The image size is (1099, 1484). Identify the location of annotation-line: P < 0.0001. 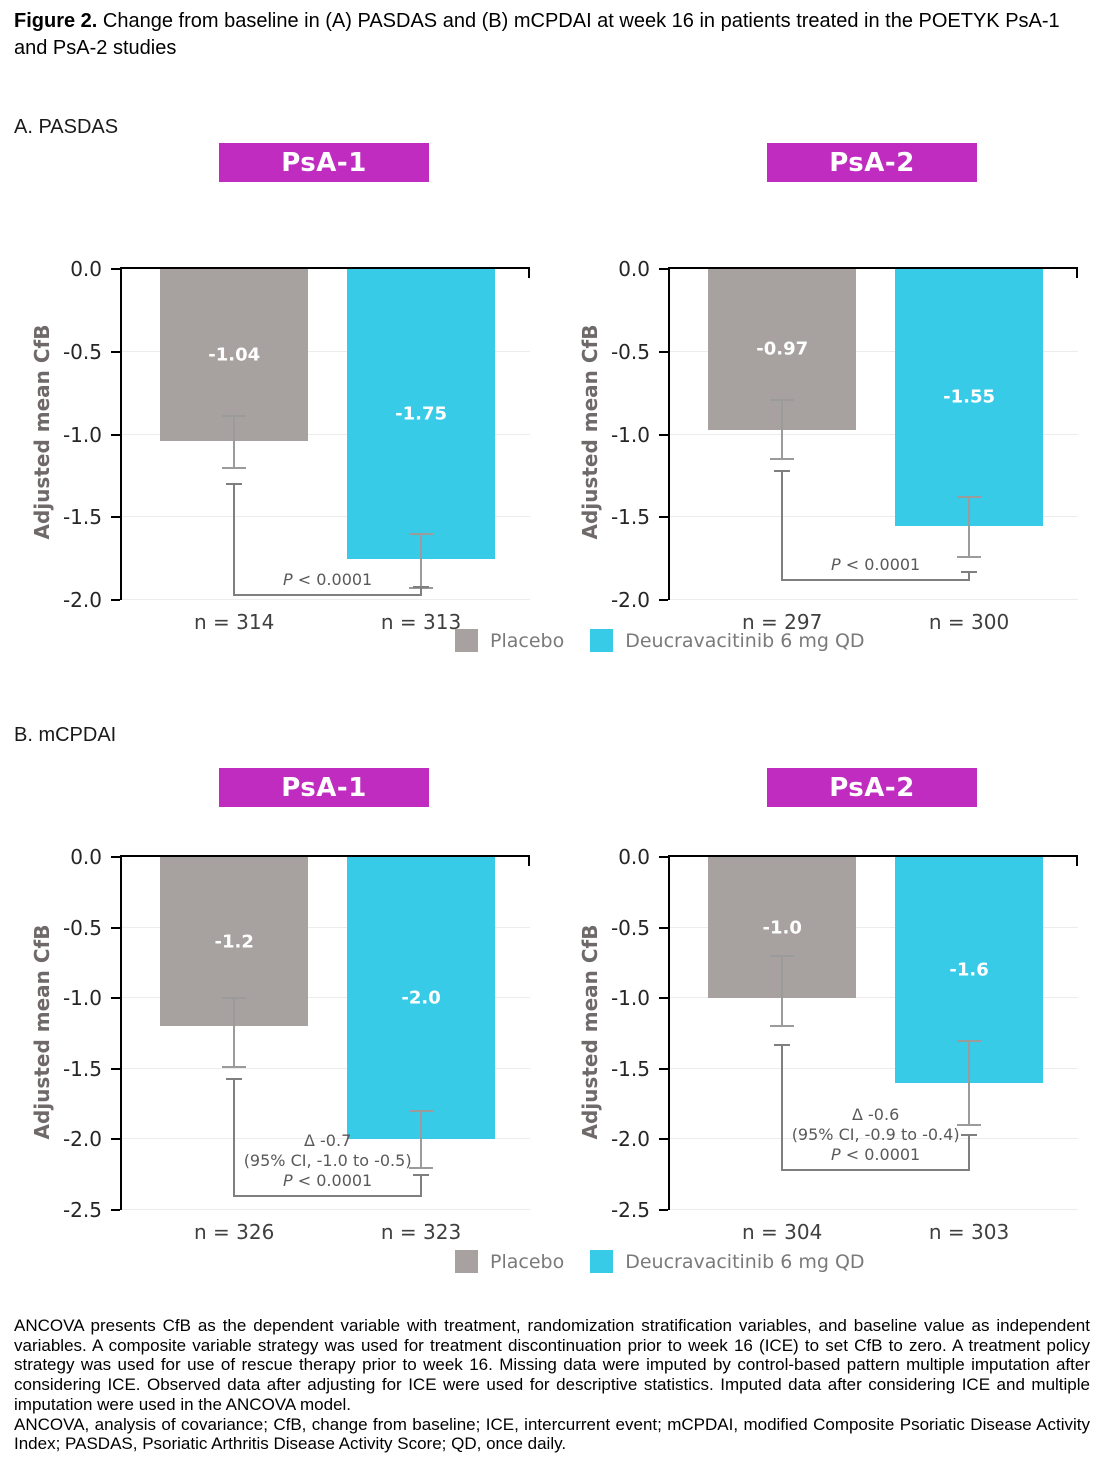
(328, 1180).